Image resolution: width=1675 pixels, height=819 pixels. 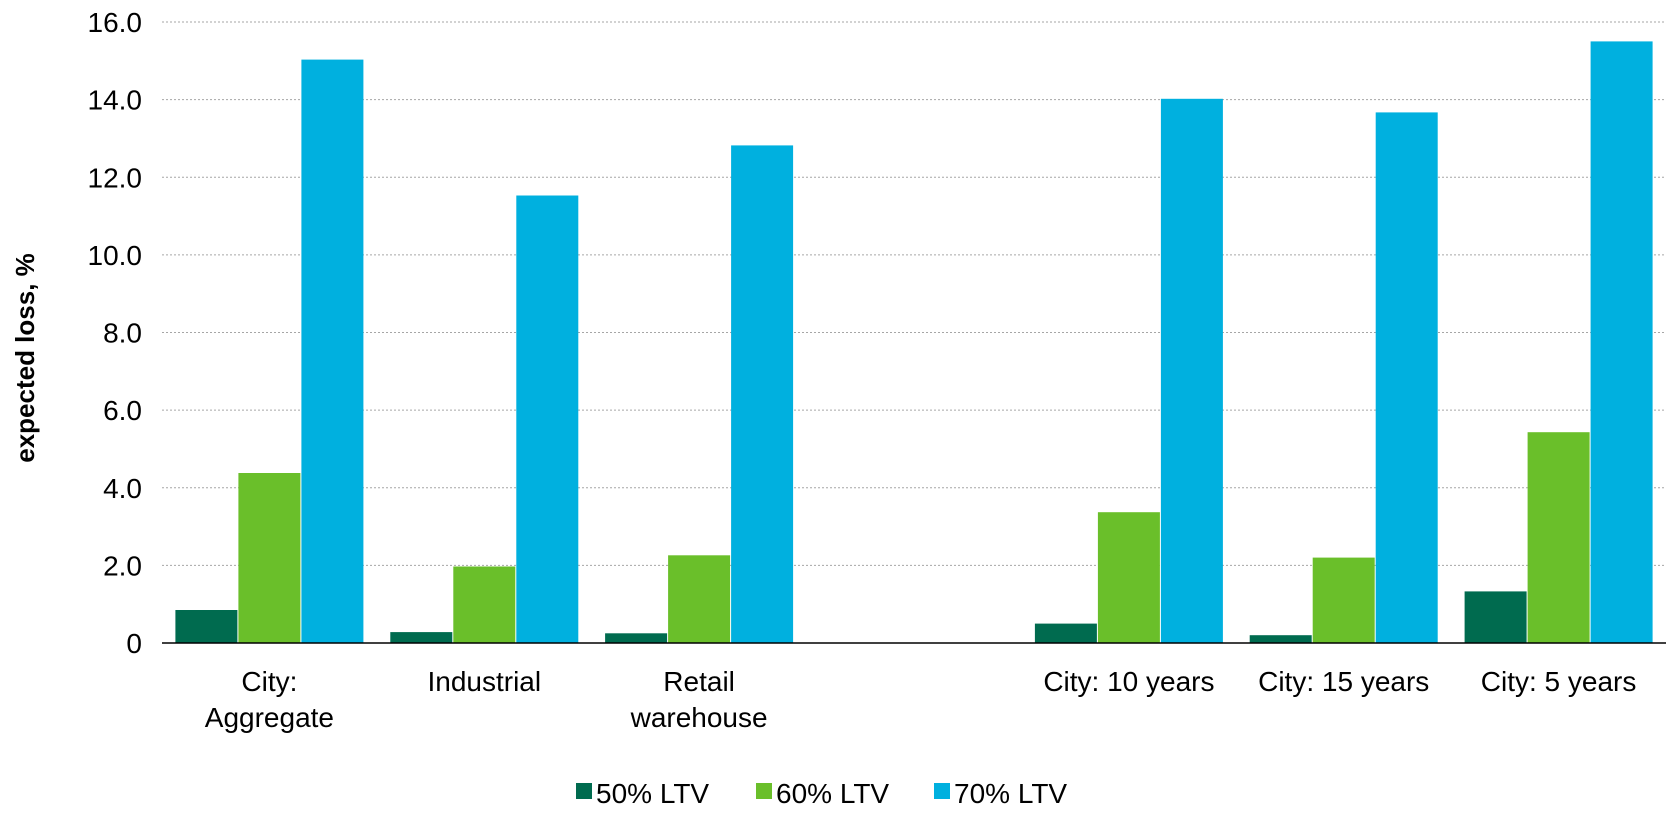 What do you see at coordinates (652, 793) in the screenshot?
I see `legend-label: 50% LTV` at bounding box center [652, 793].